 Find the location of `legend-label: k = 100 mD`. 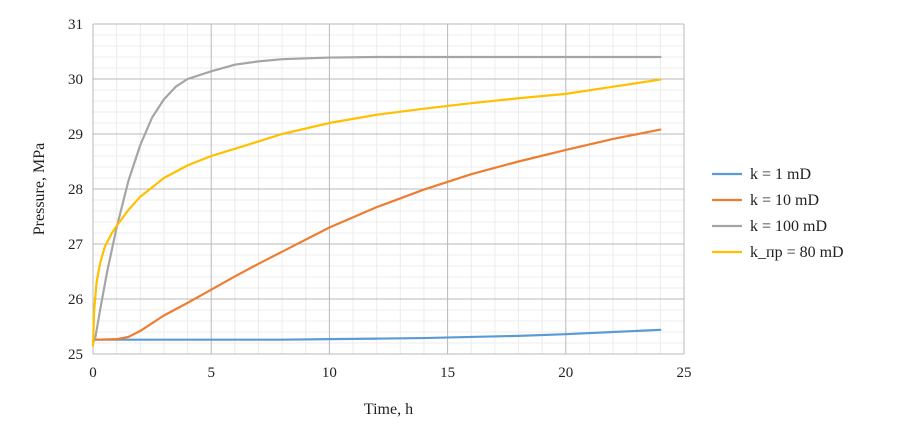

legend-label: k = 100 mD is located at coordinates (788, 226).